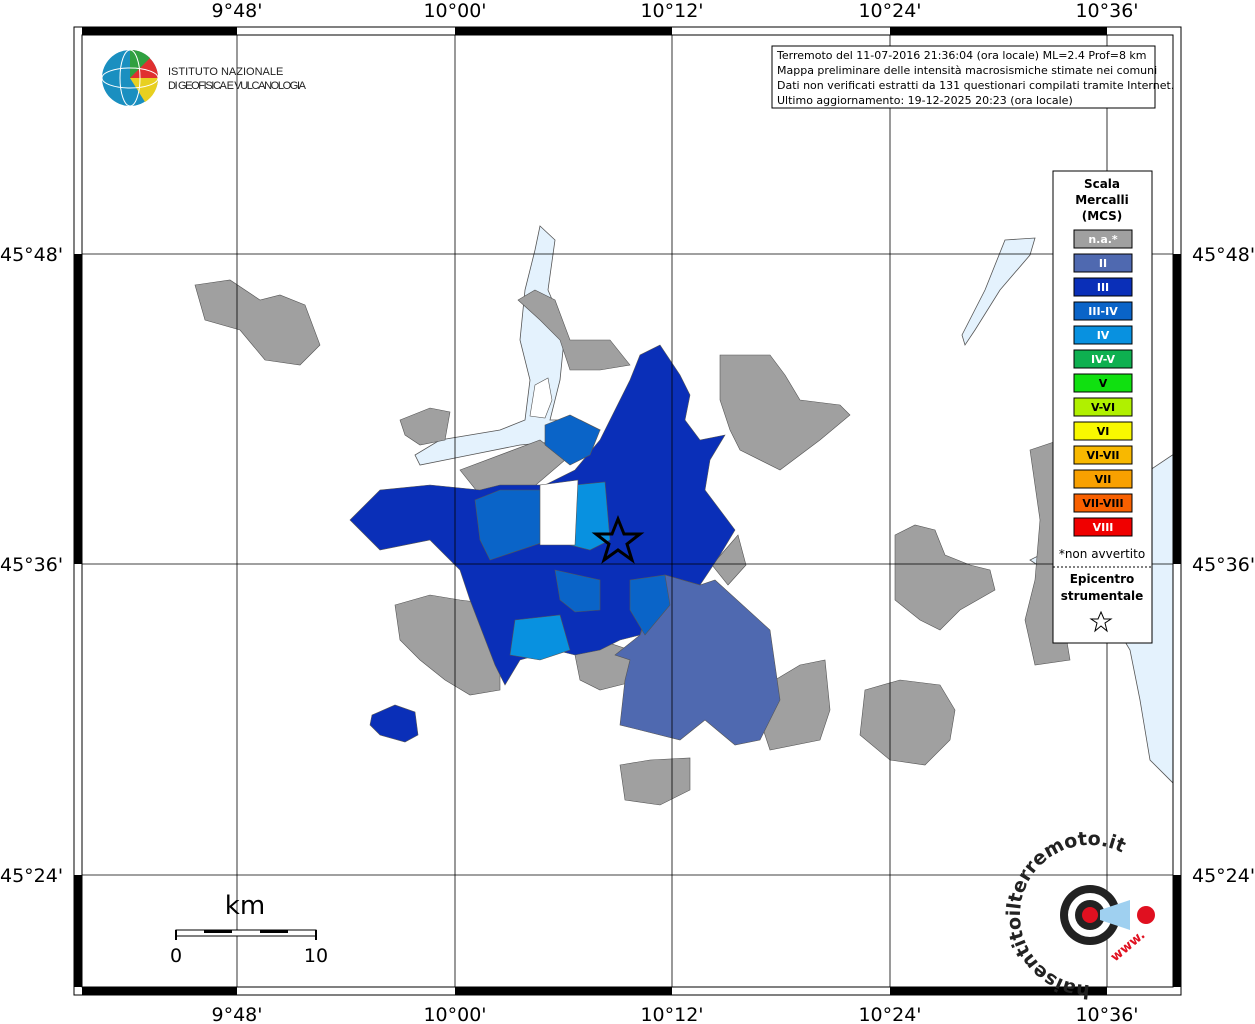 The width and height of the screenshot is (1255, 1024). I want to click on legend-label: III, so click(1103, 287).